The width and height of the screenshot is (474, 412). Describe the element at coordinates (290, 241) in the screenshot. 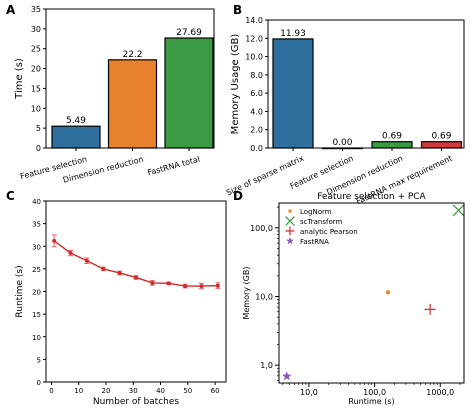

I see `d-legend-marker-fastrna` at that location.